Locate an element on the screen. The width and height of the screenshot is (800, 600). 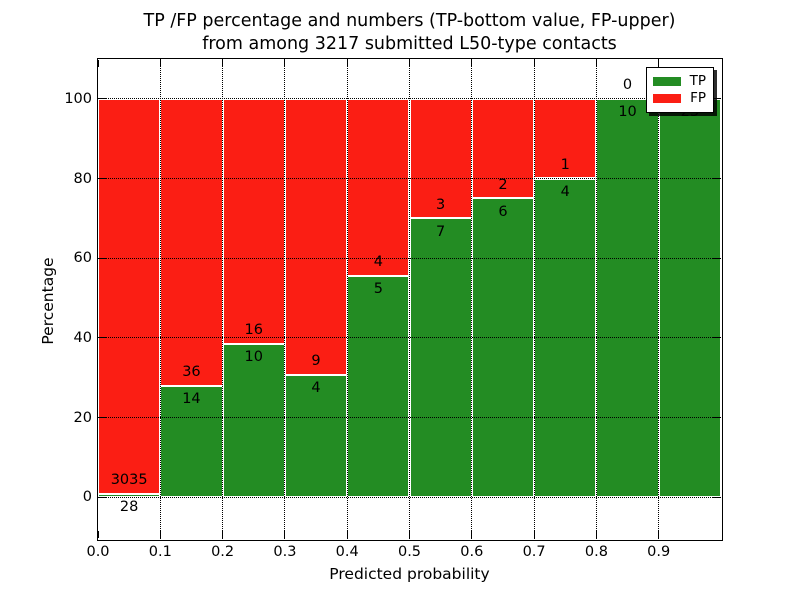
y-tick-label: 80 is located at coordinates (82, 178).